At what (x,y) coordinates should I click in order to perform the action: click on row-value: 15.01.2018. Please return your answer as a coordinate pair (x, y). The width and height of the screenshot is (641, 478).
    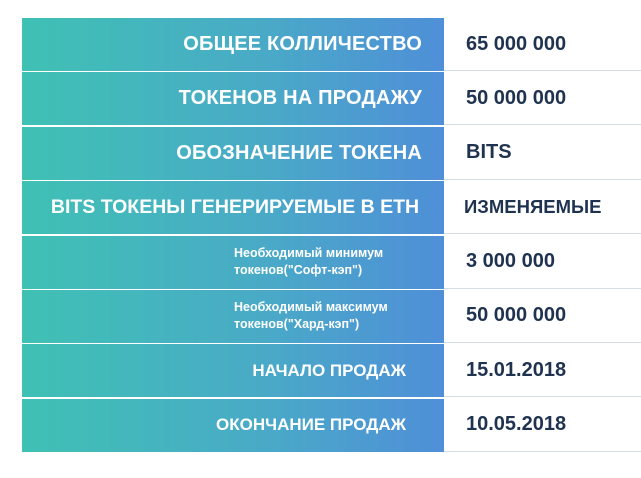
    Looking at the image, I should click on (542, 371).